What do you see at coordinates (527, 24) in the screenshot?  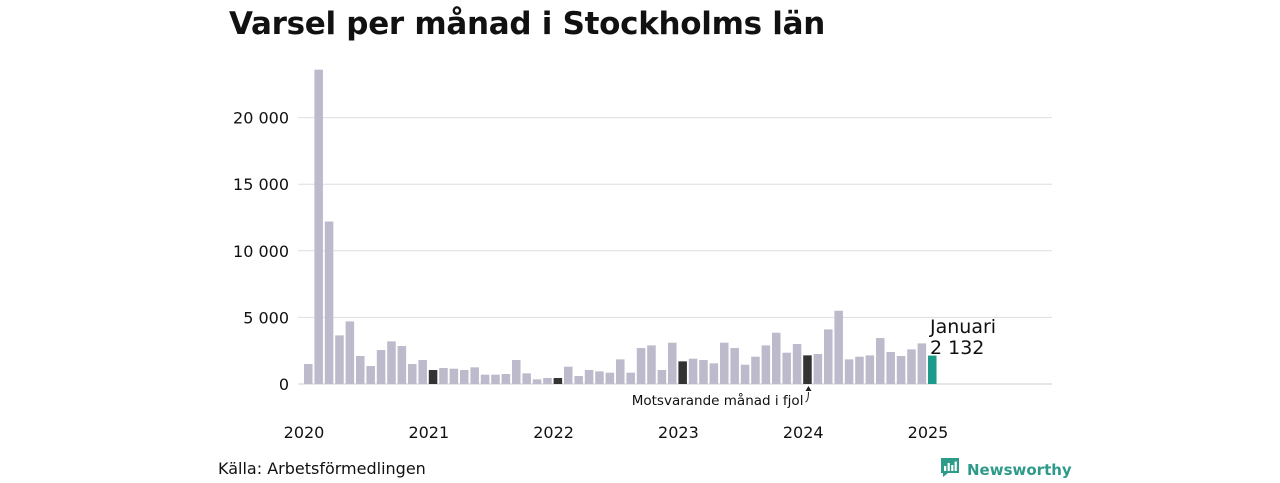 I see `chart-title: Varsel per månad i Stockholms län` at bounding box center [527, 24].